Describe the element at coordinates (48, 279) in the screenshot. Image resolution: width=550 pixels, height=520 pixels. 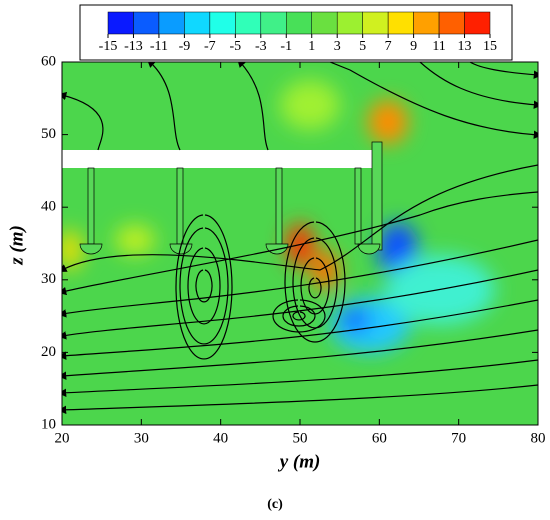
I see `y-tick-label: 30` at that location.